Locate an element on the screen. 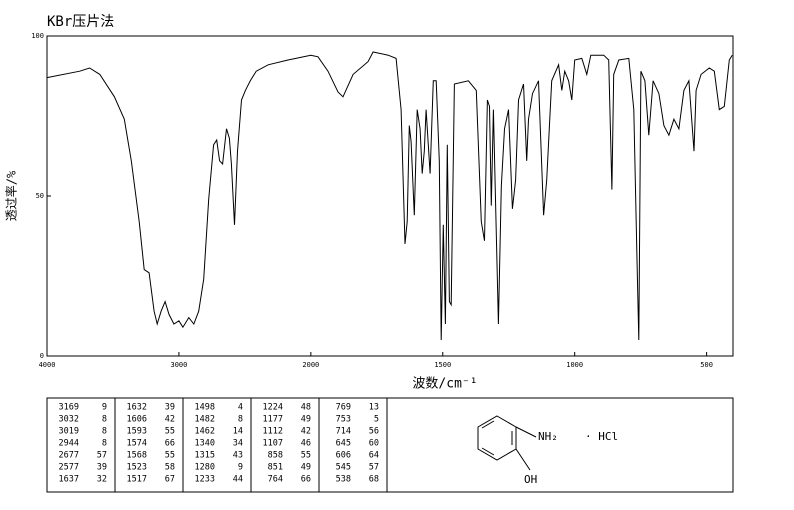  x-tick-label: 3000 is located at coordinates (178, 365).